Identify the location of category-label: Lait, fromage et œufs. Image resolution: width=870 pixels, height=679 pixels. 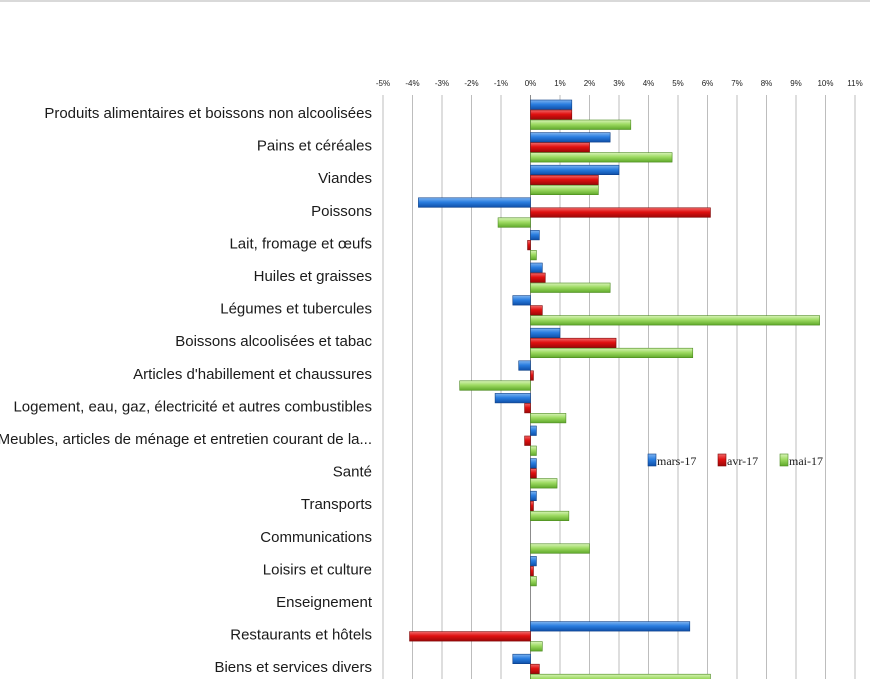
(300, 243).